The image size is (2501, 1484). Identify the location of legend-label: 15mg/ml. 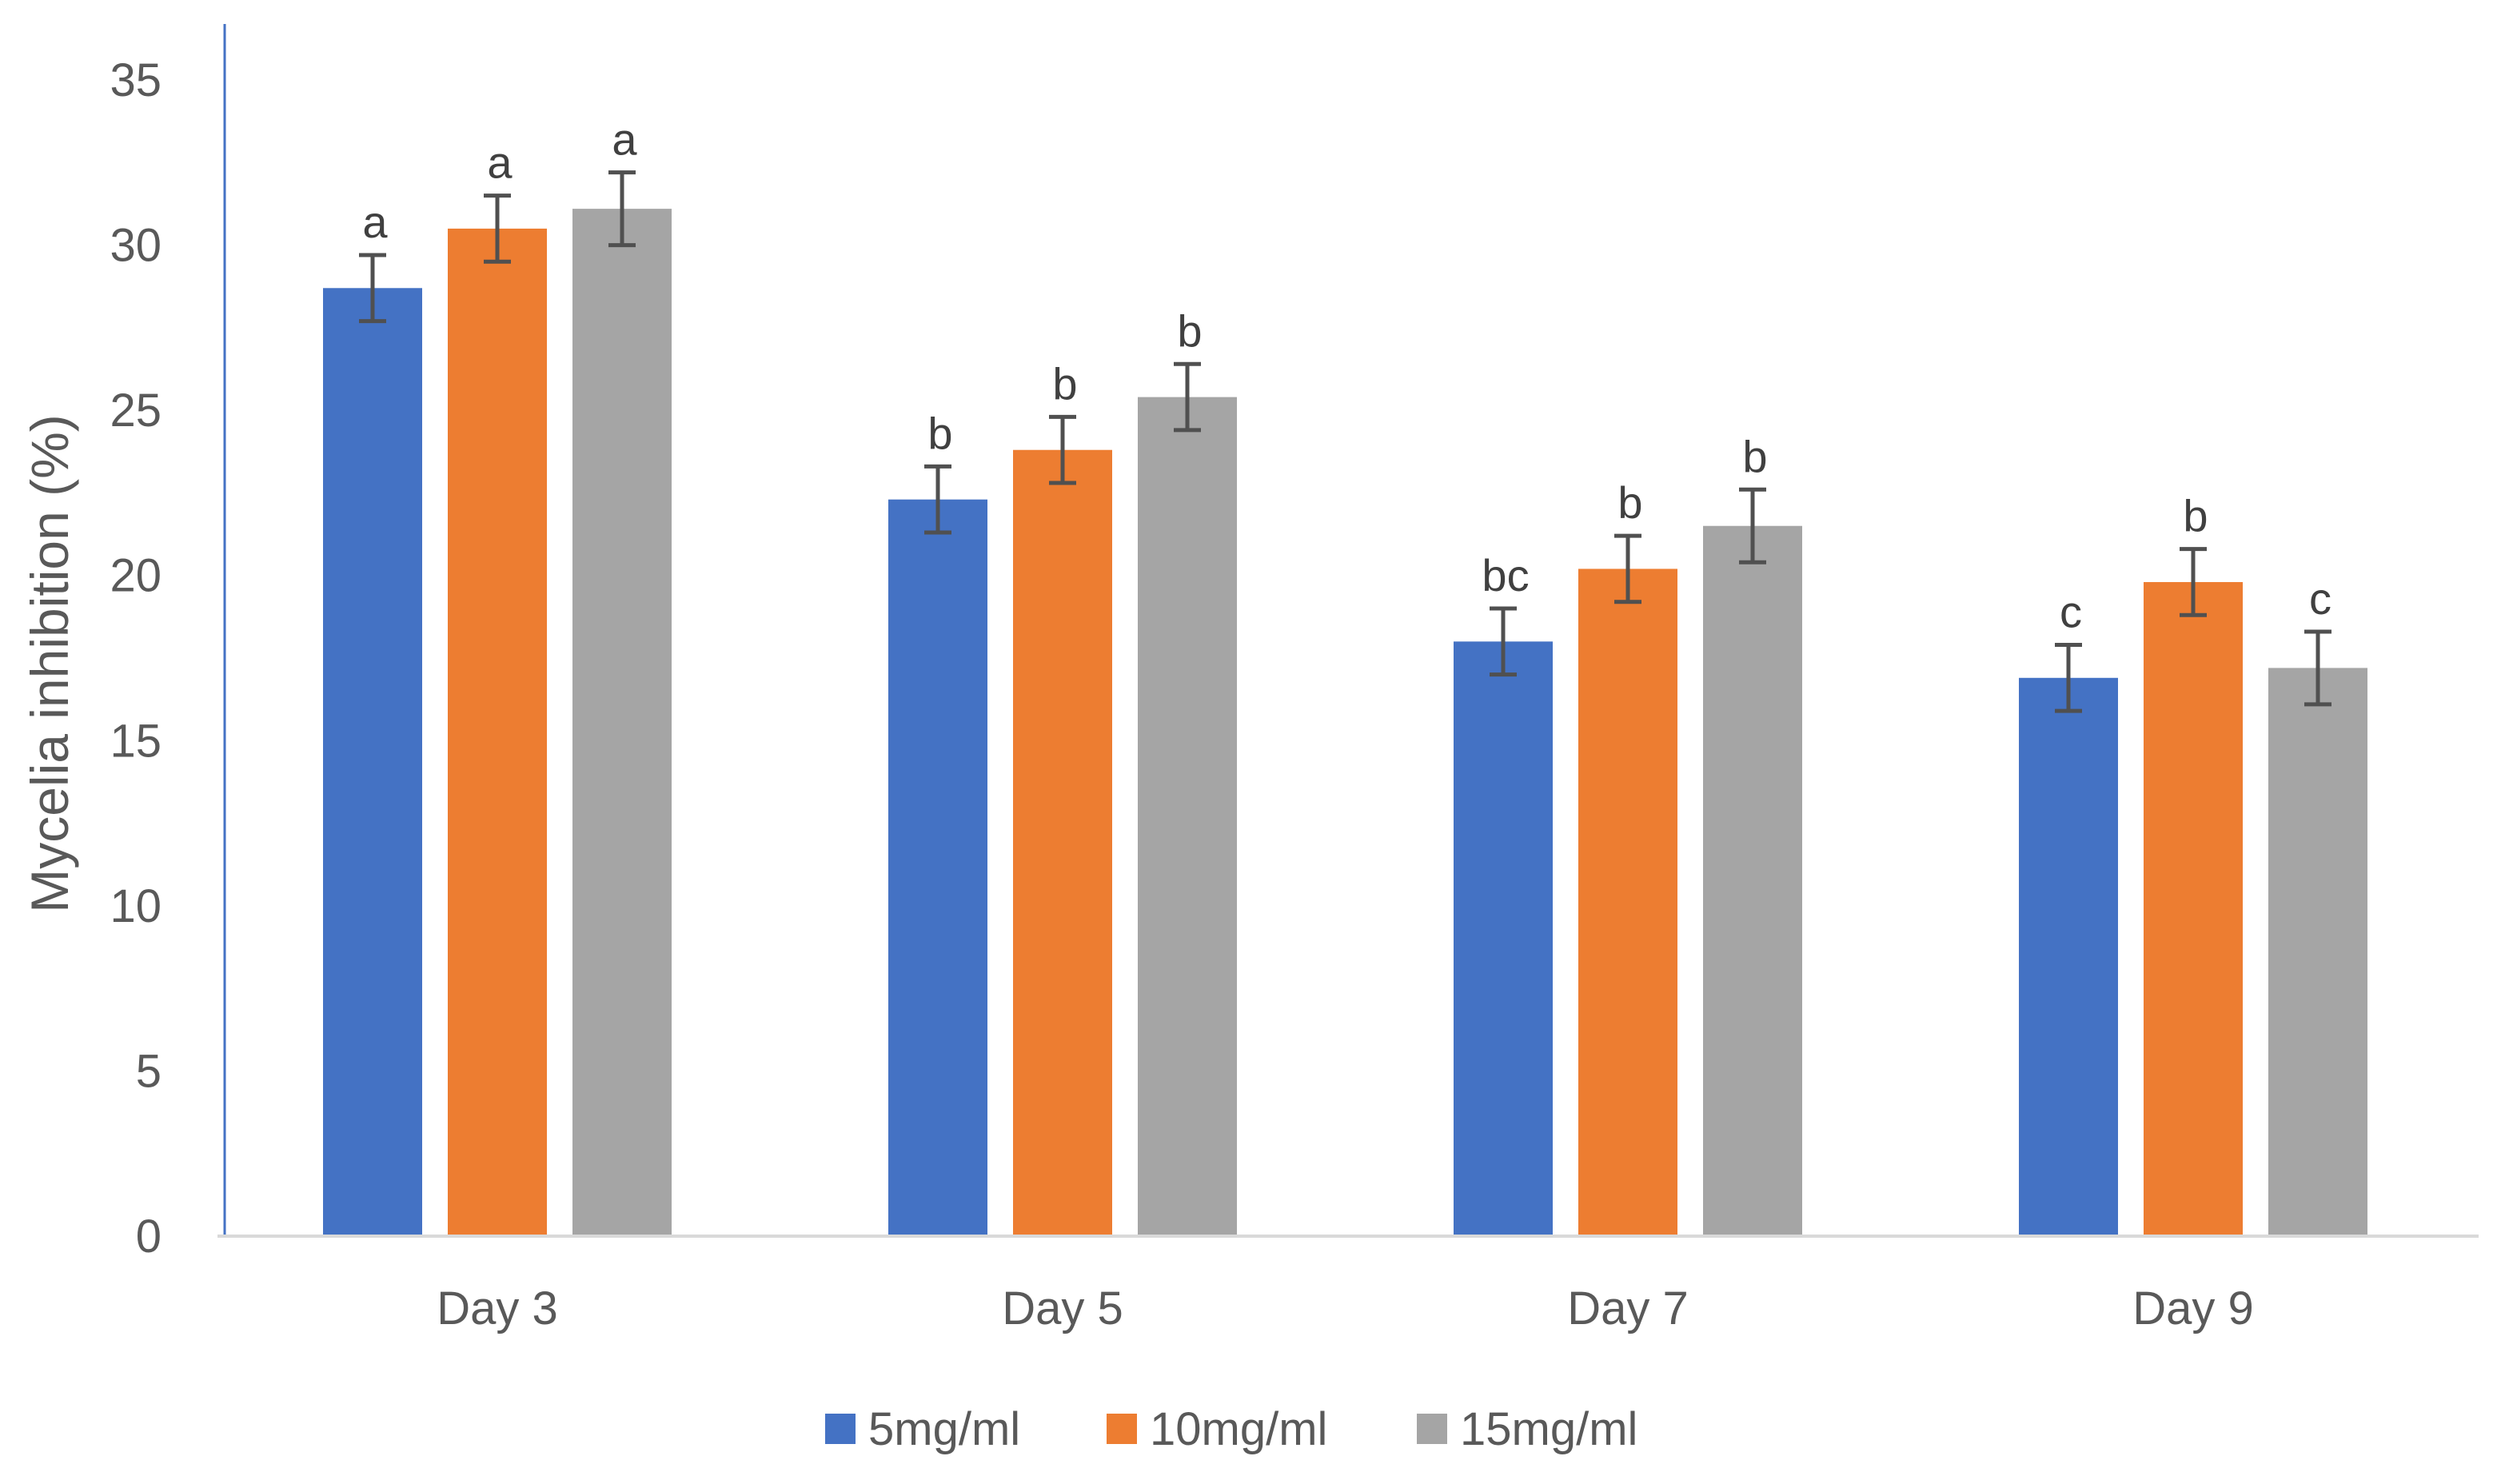
(1548, 1429).